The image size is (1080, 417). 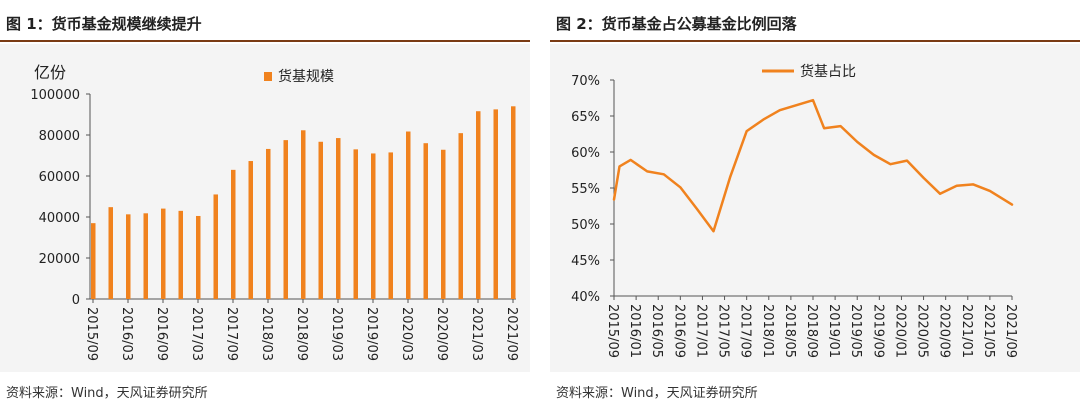 What do you see at coordinates (634, 331) in the screenshot?
I see `line-xtick-label: 2016/01` at bounding box center [634, 331].